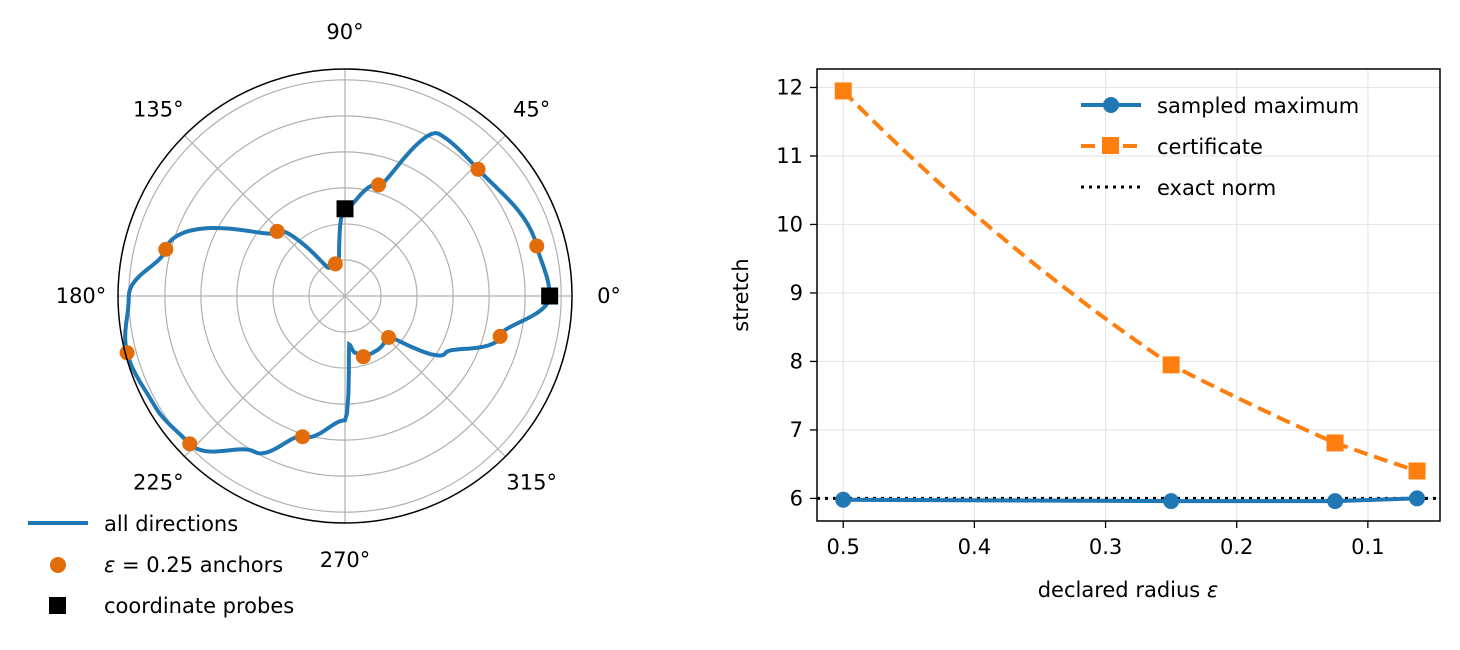  I want to click on y-axis-label: stretch, so click(741, 294).